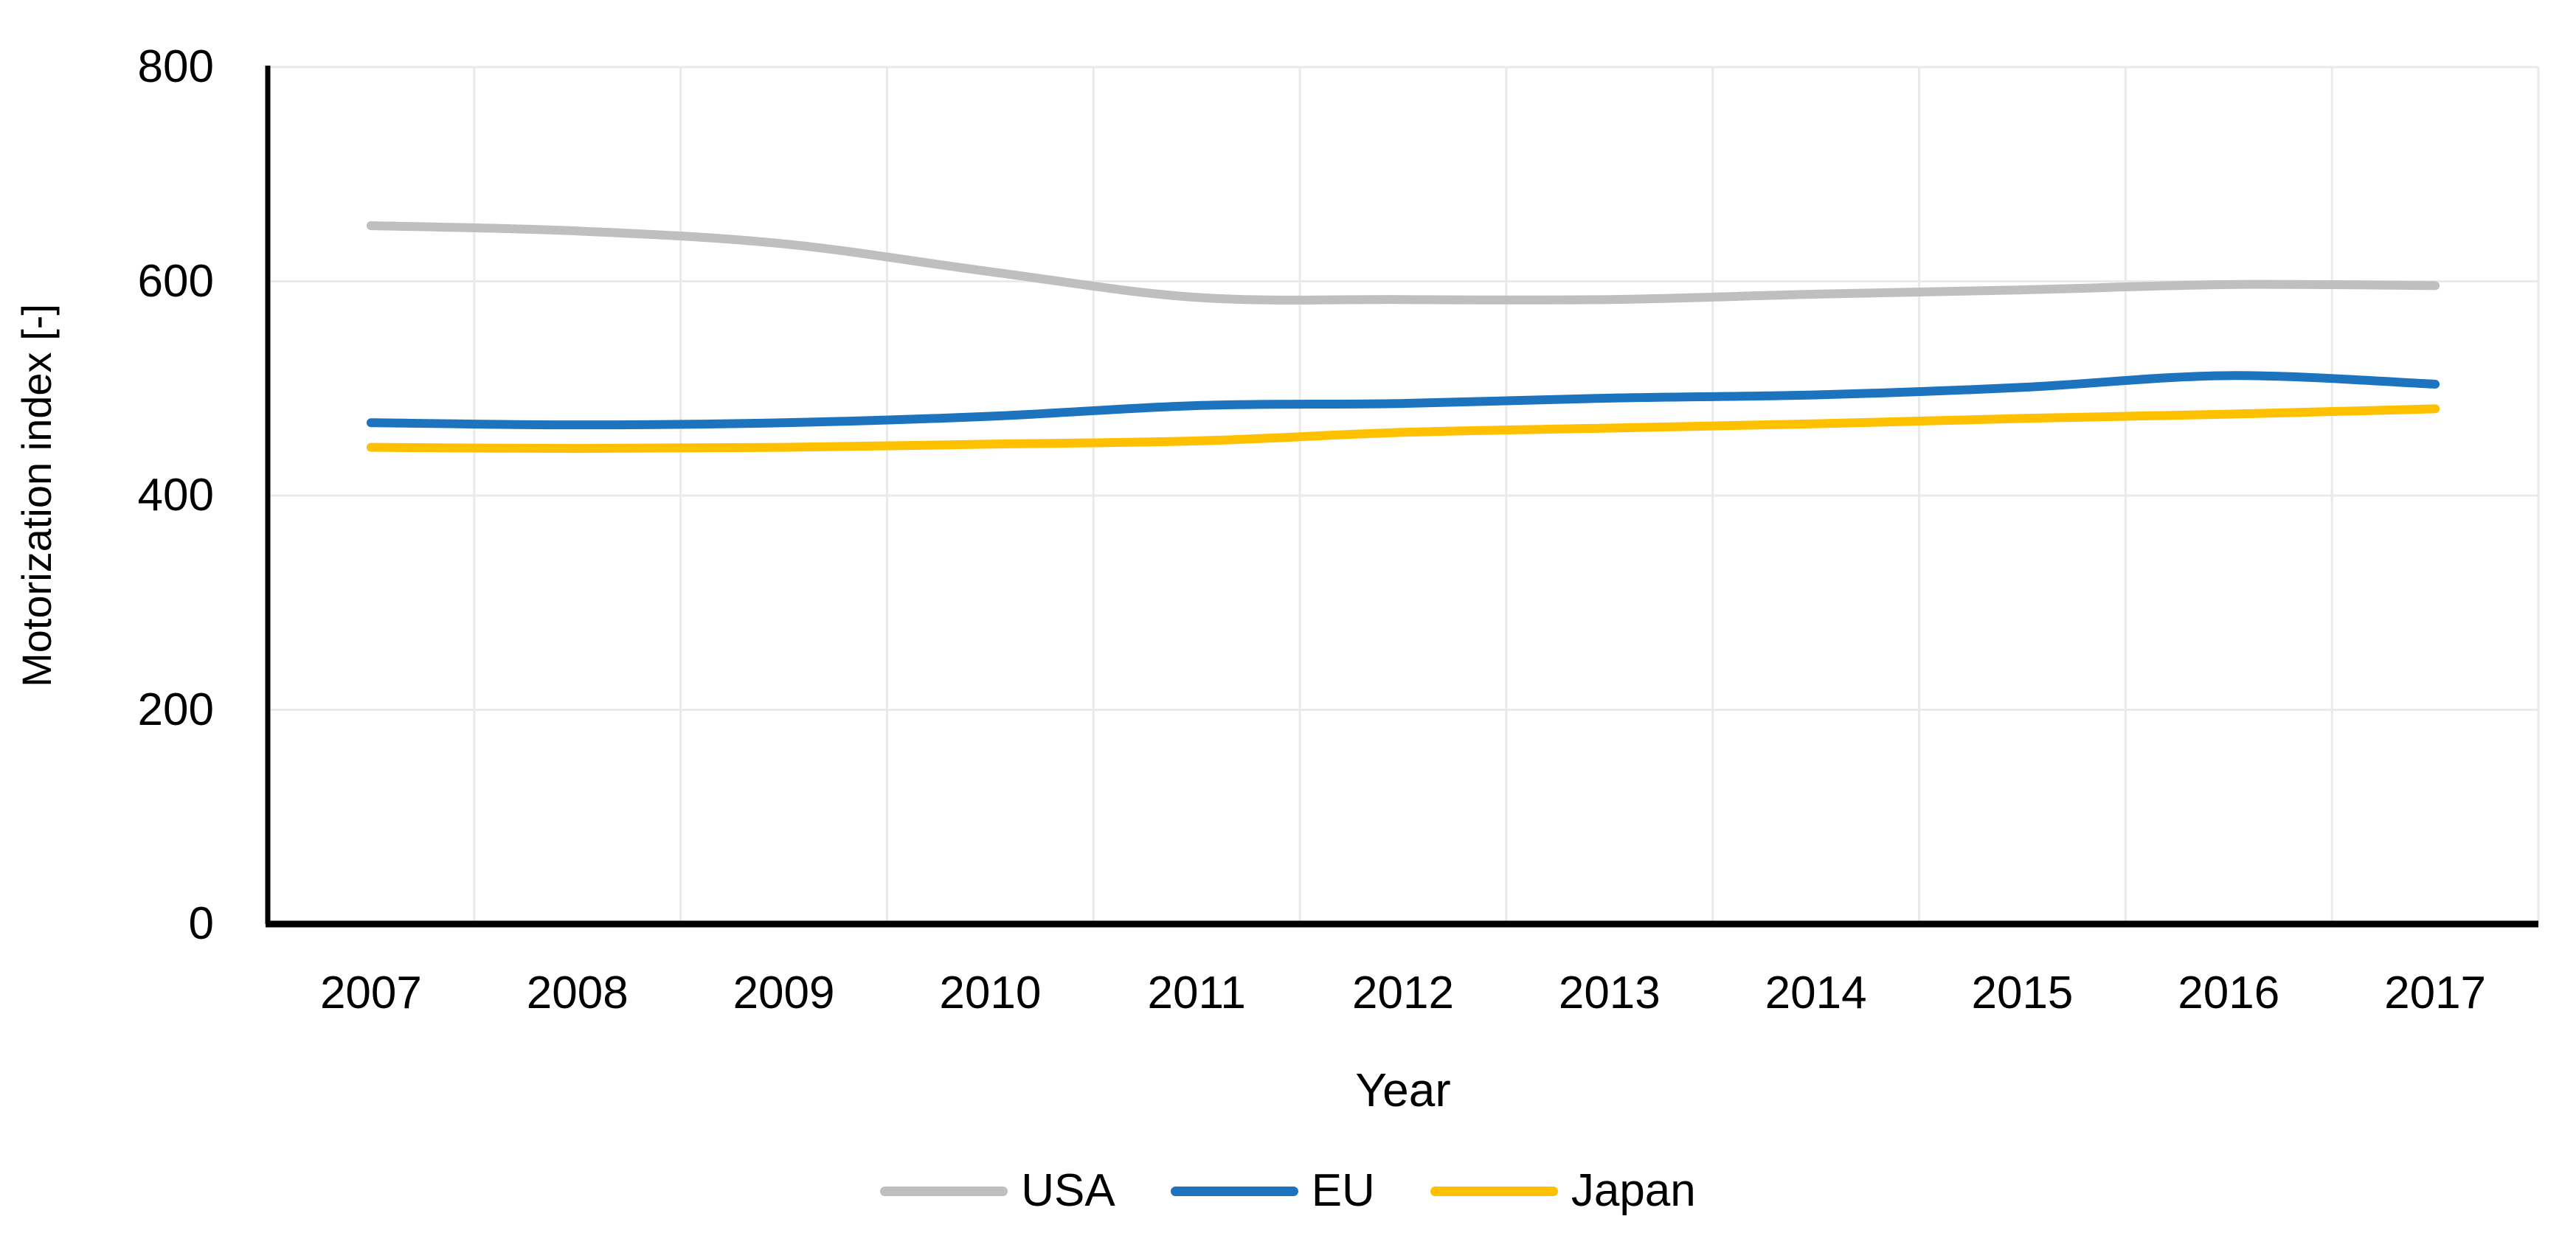  Describe the element at coordinates (944, 1191) in the screenshot. I see `legend-swatch-usa` at that location.